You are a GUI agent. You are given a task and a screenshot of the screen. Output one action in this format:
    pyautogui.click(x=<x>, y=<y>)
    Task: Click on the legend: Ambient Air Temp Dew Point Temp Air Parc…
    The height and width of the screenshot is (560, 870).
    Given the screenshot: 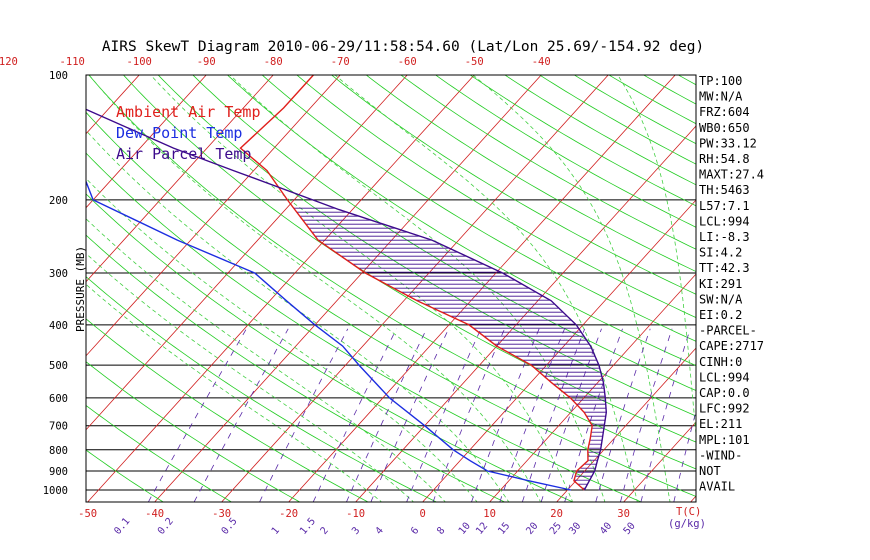 What is the action you would take?
    pyautogui.click(x=188, y=133)
    